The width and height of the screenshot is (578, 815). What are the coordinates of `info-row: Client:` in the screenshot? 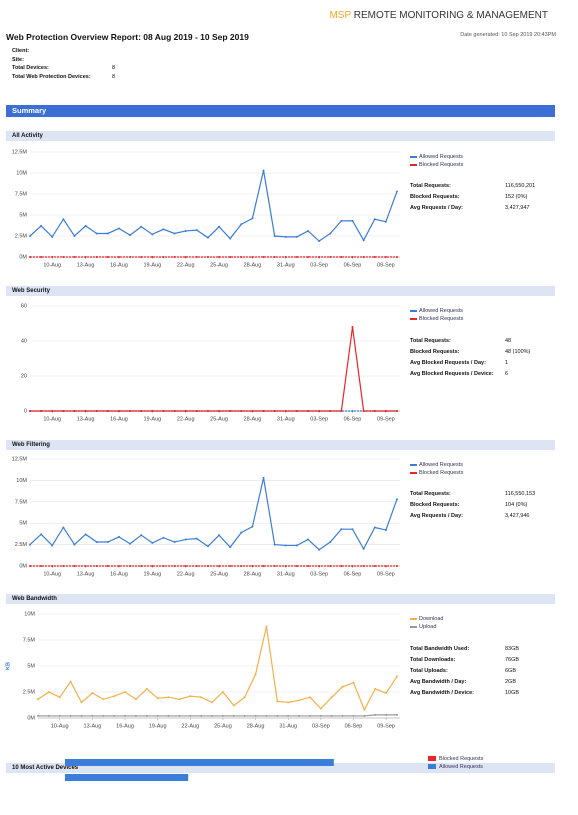 It's located at (51, 51).